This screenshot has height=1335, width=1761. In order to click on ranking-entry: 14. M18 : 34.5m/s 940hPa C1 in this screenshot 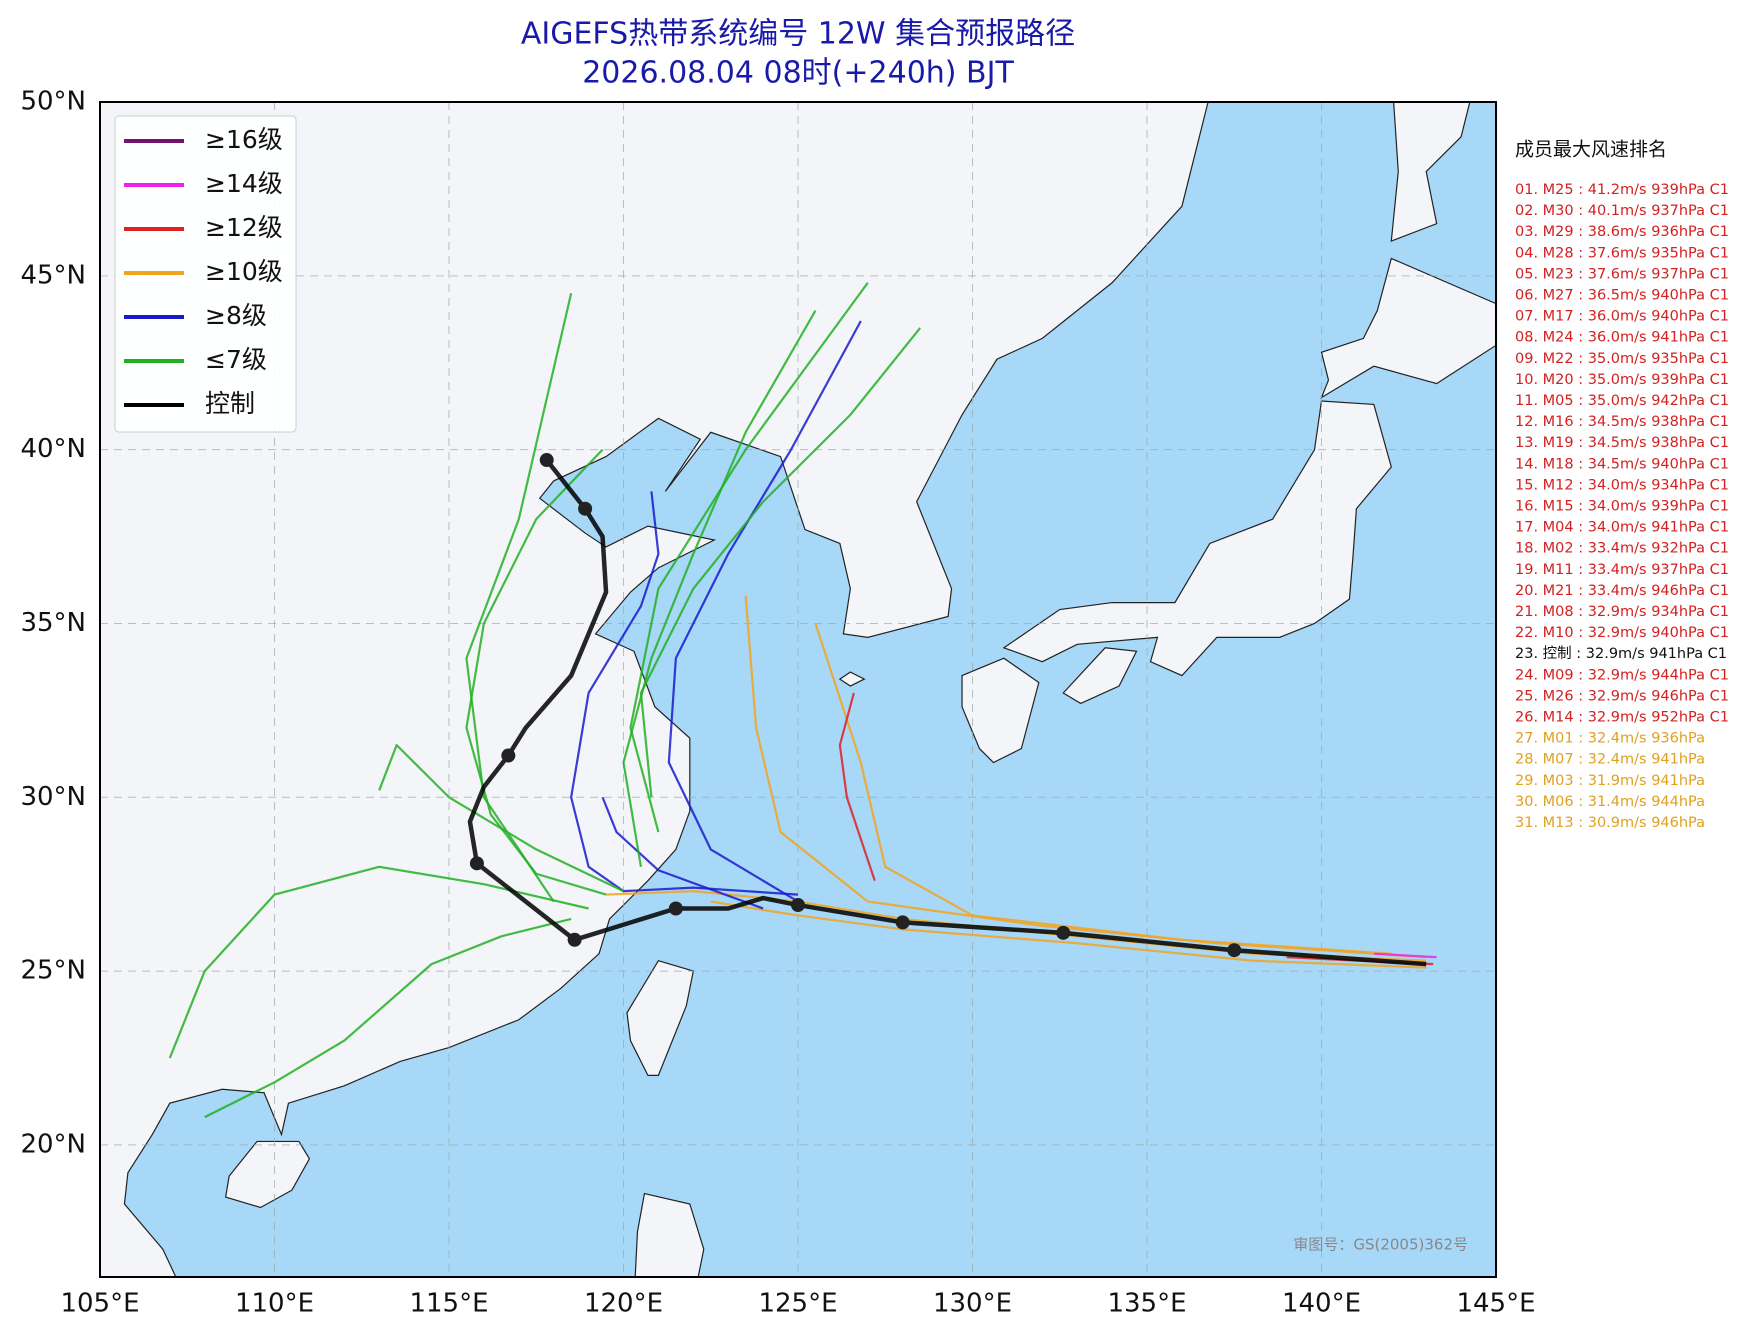, I will do `click(1622, 464)`.